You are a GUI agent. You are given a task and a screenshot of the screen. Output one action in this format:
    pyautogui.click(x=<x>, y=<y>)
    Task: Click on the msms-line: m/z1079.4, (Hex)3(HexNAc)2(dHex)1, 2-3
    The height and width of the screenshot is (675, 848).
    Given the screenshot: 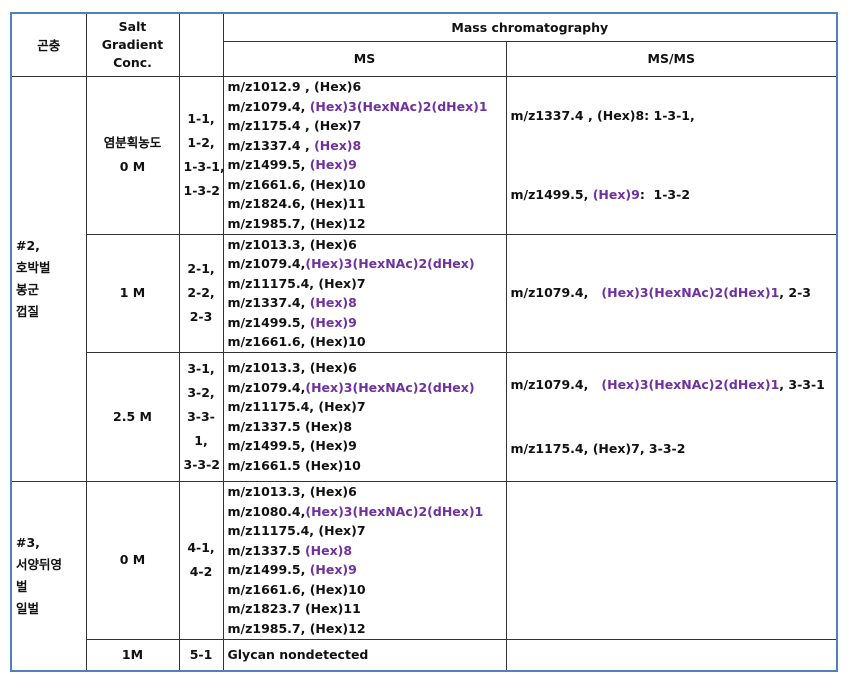 What is the action you would take?
    pyautogui.click(x=674, y=293)
    